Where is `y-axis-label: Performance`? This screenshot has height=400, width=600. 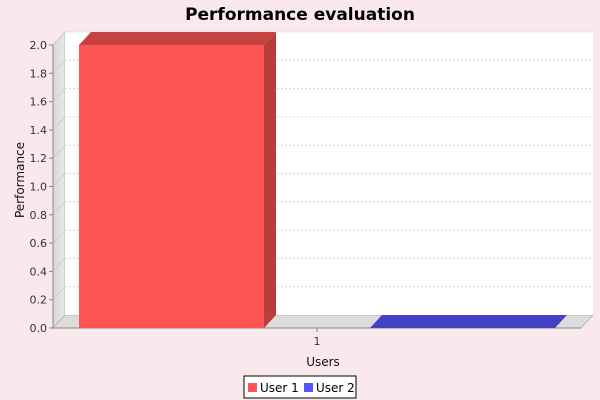
y-axis-label: Performance is located at coordinates (20, 180).